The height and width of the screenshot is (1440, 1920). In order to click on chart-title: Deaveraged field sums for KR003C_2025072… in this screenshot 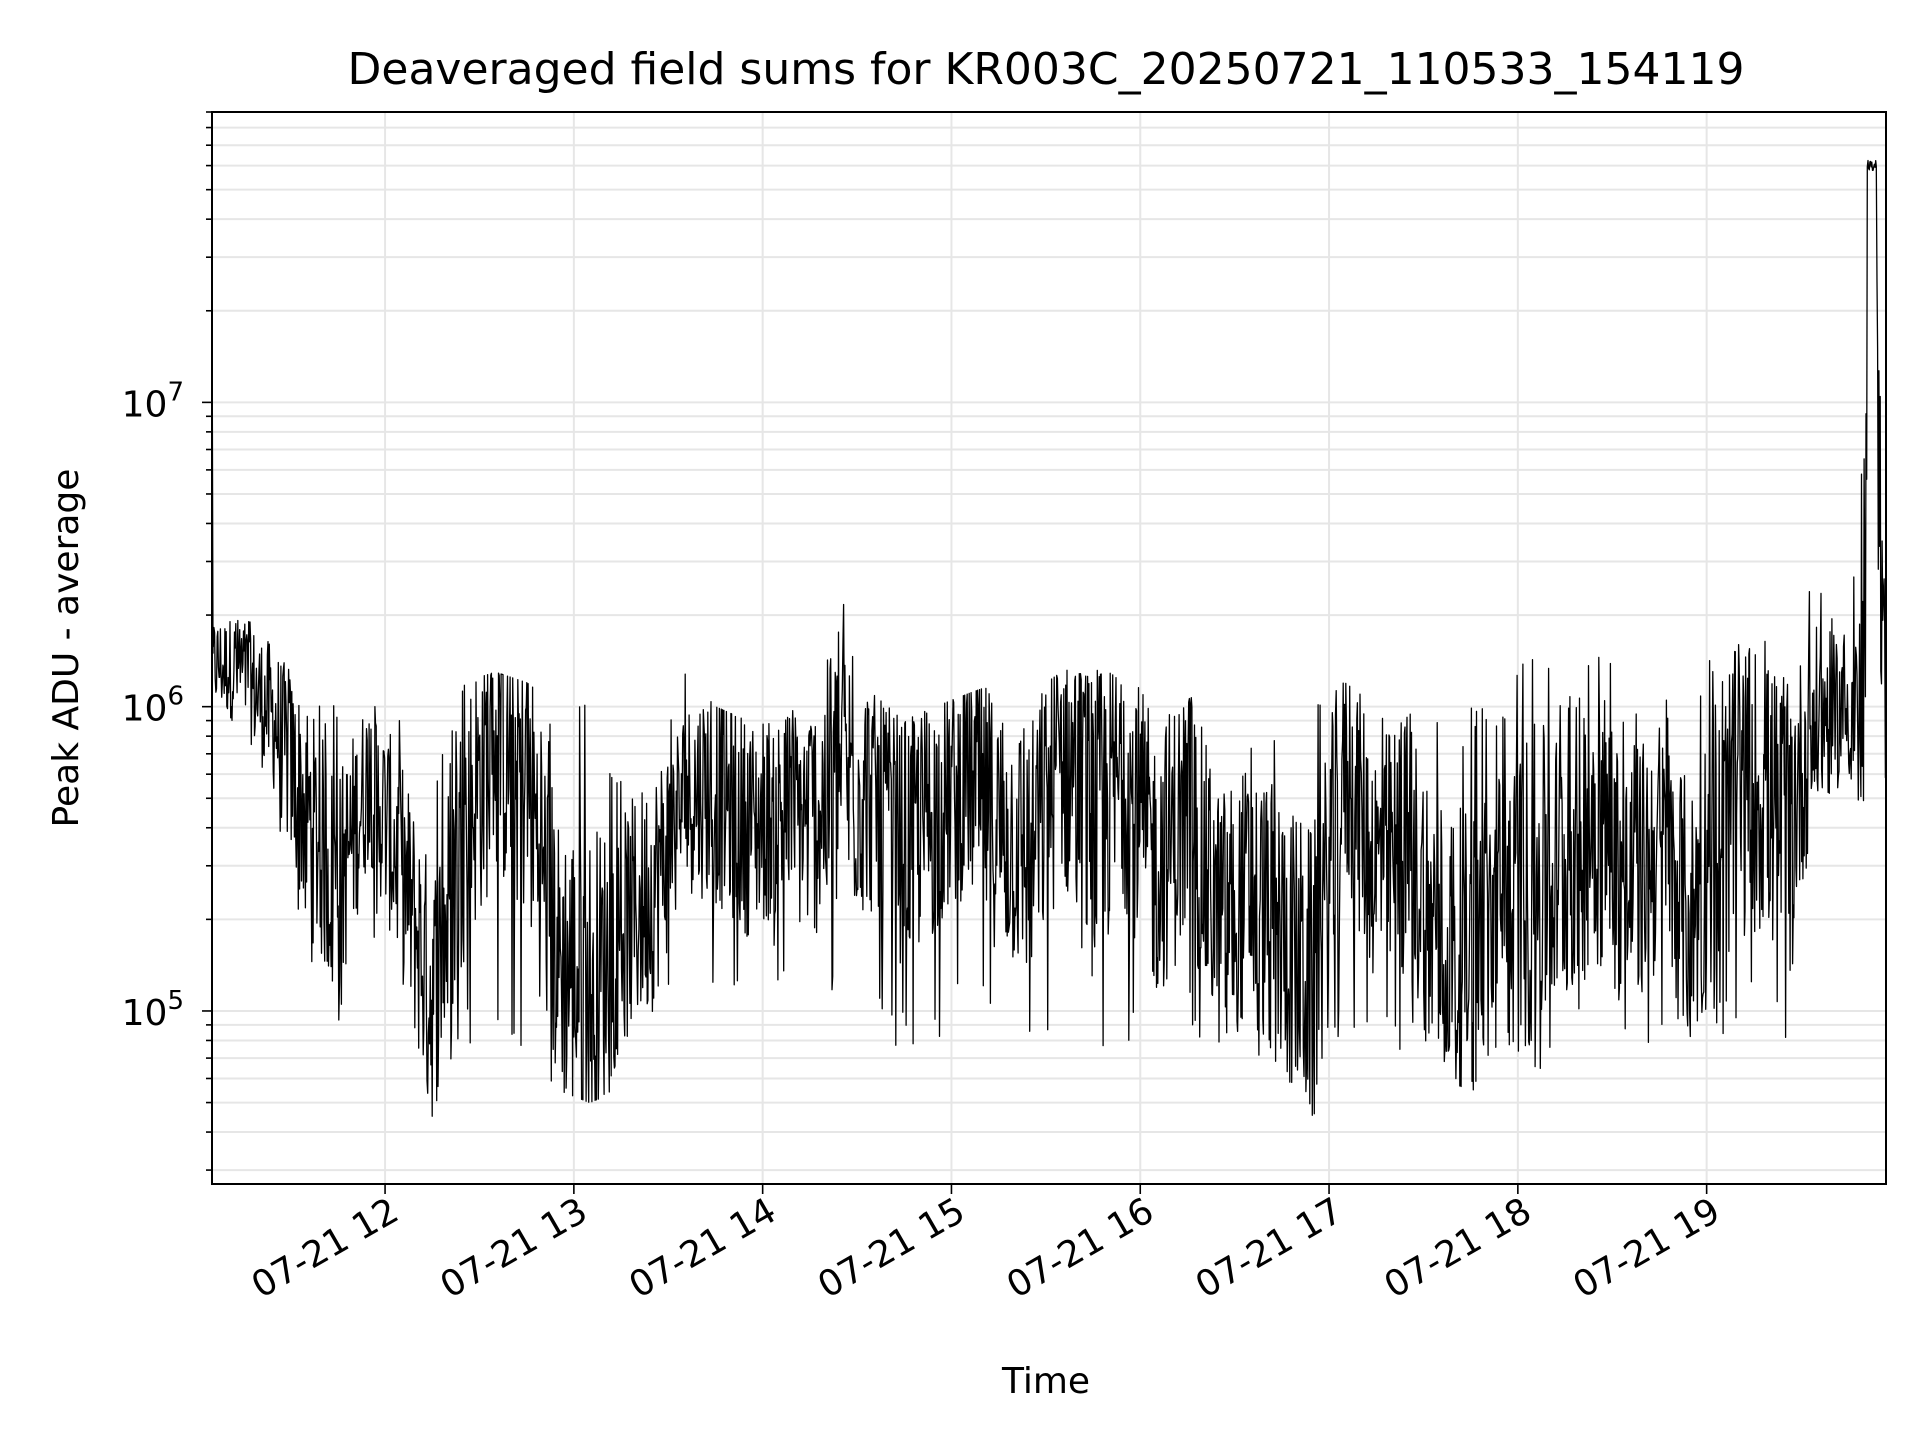, I will do `click(1046, 69)`.